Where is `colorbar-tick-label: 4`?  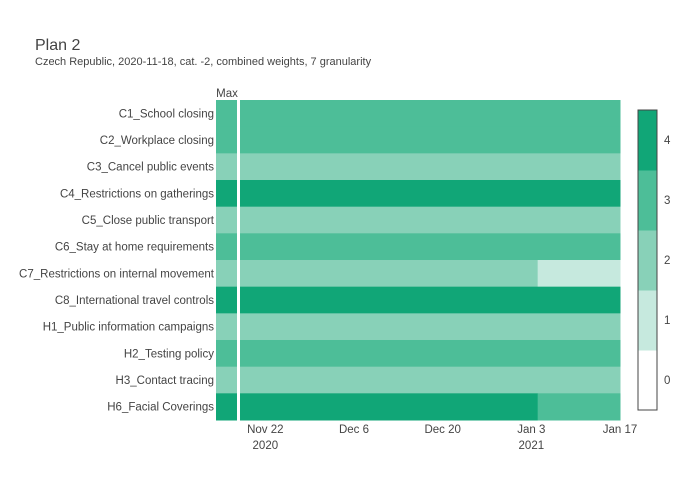
colorbar-tick-label: 4 is located at coordinates (667, 141).